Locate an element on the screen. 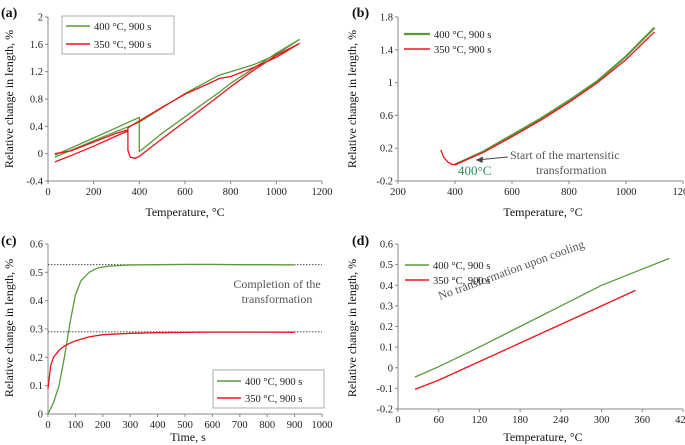 The height and width of the screenshot is (445, 685). panel-d-ytick-label-0: -0.2 is located at coordinates (384, 410).